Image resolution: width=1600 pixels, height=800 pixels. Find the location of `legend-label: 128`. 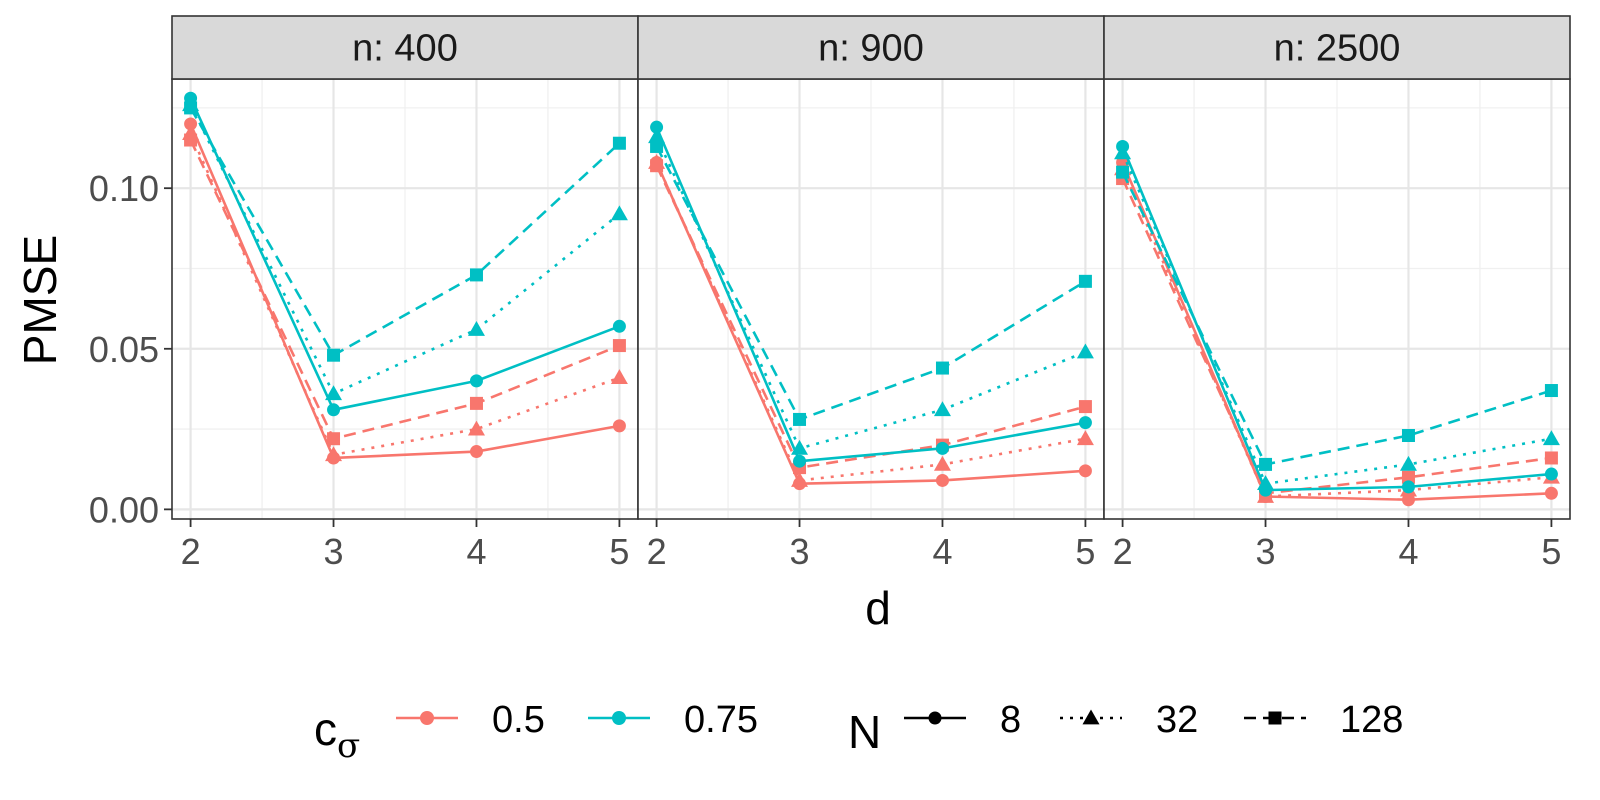

legend-label: 128 is located at coordinates (1371, 720).